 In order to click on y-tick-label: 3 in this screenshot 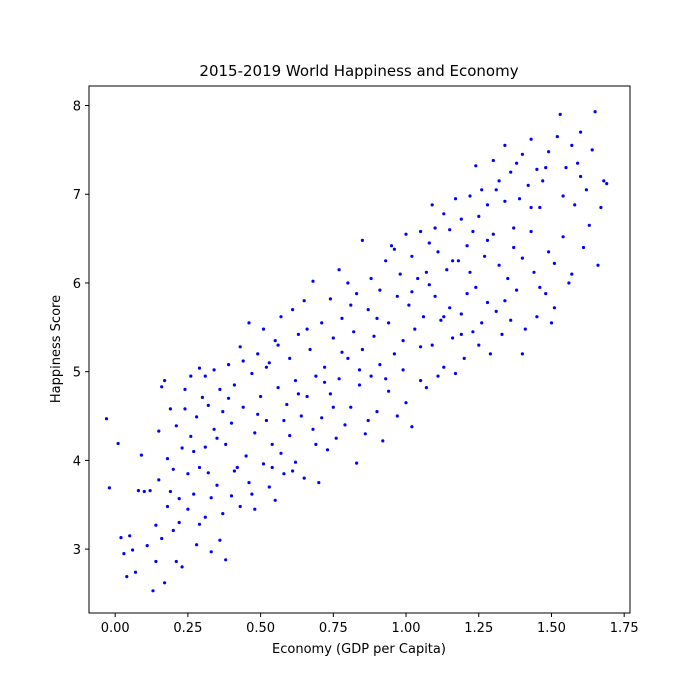, I will do `click(77, 550)`.